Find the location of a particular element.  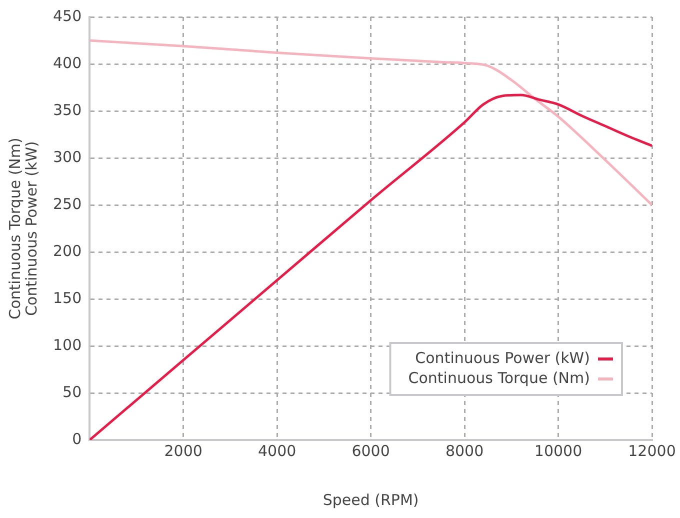

y-tick-label: 150 is located at coordinates (67, 297).